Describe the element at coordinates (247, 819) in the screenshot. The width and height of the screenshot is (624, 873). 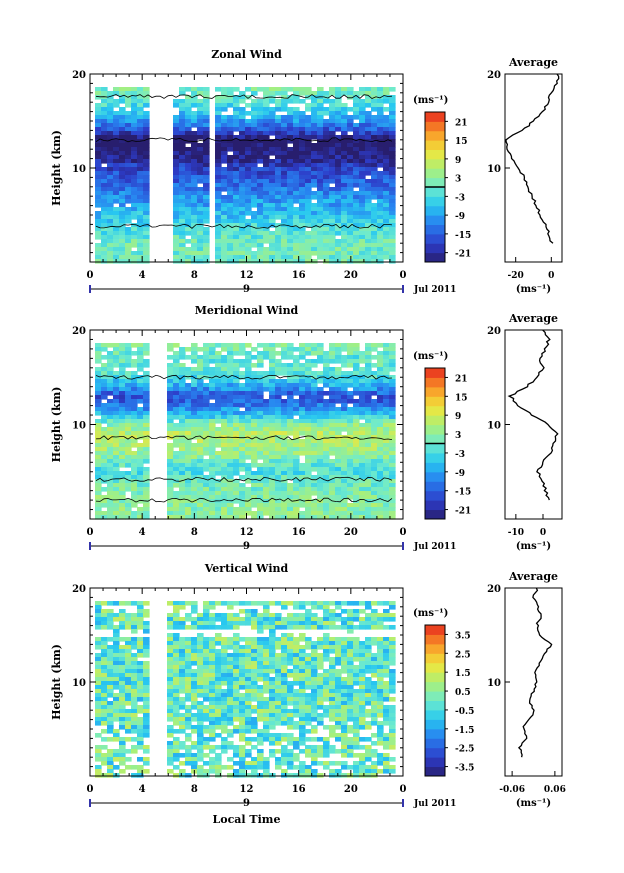
I see `x-axis-label: Local Time` at that location.